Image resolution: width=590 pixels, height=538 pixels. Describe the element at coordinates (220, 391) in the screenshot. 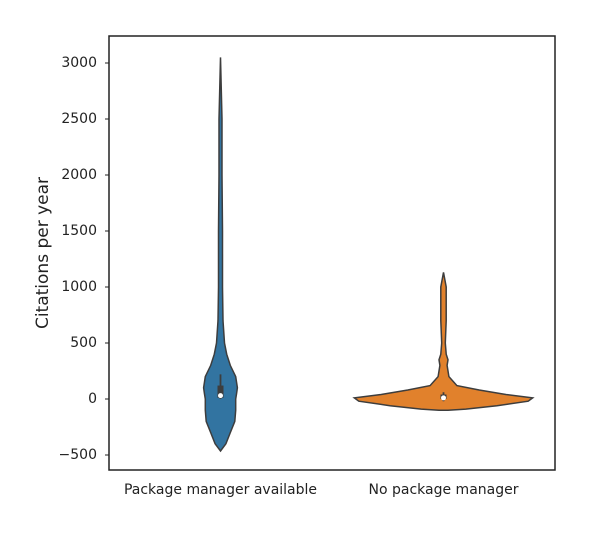

I see `iqr-box` at that location.